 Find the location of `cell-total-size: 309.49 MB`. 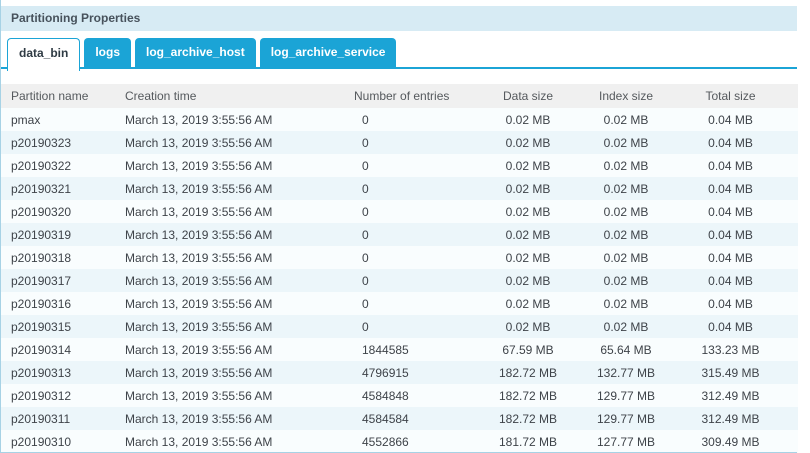

cell-total-size: 309.49 MB is located at coordinates (730, 441).